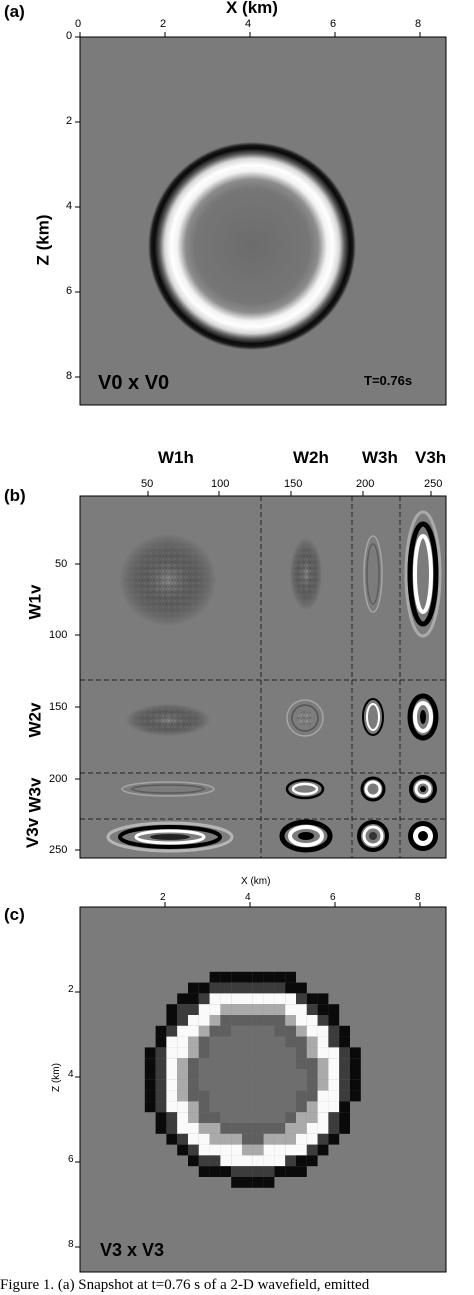 The image size is (474, 1295). Describe the element at coordinates (58, 850) in the screenshot. I see `panel-b-y-tick: 250` at that location.